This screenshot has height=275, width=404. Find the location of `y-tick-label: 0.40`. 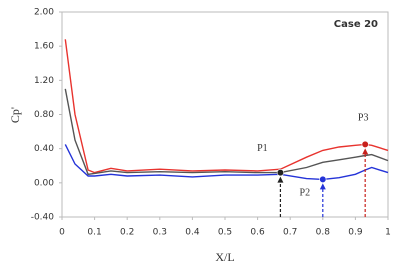

y-tick-label: 0.40 is located at coordinates (44, 149).